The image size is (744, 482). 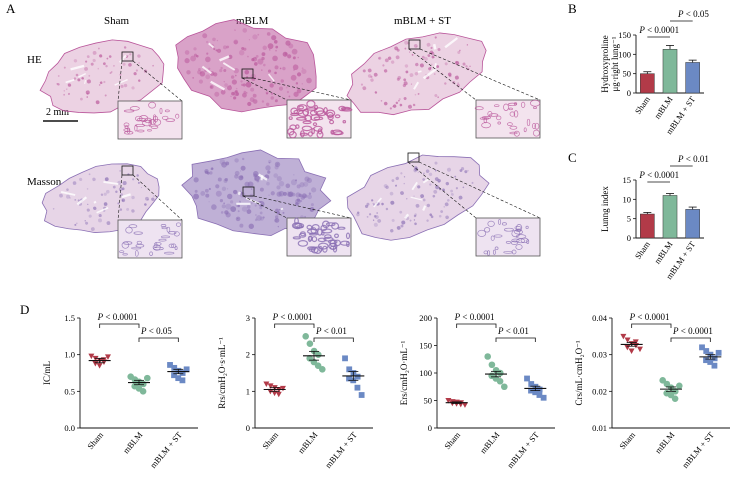 I want to click on x-tick-label: mBLM, so click(x=308, y=443).